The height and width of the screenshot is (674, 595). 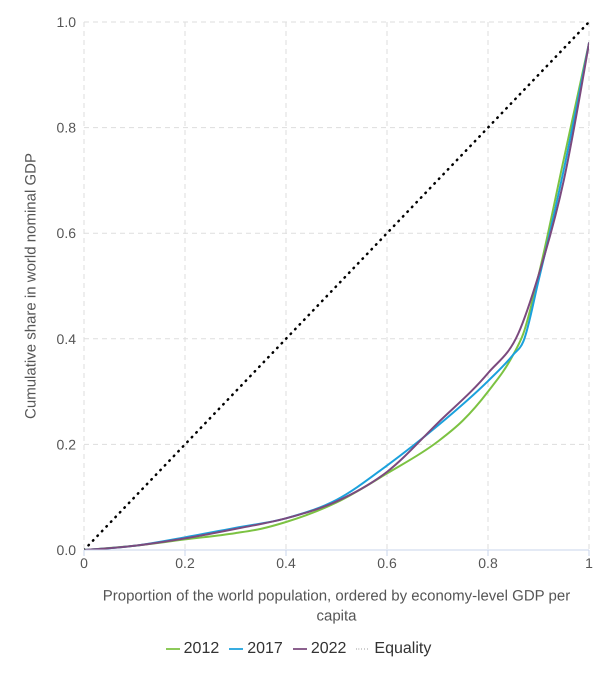 I want to click on legend-label: 2012, so click(x=202, y=648).